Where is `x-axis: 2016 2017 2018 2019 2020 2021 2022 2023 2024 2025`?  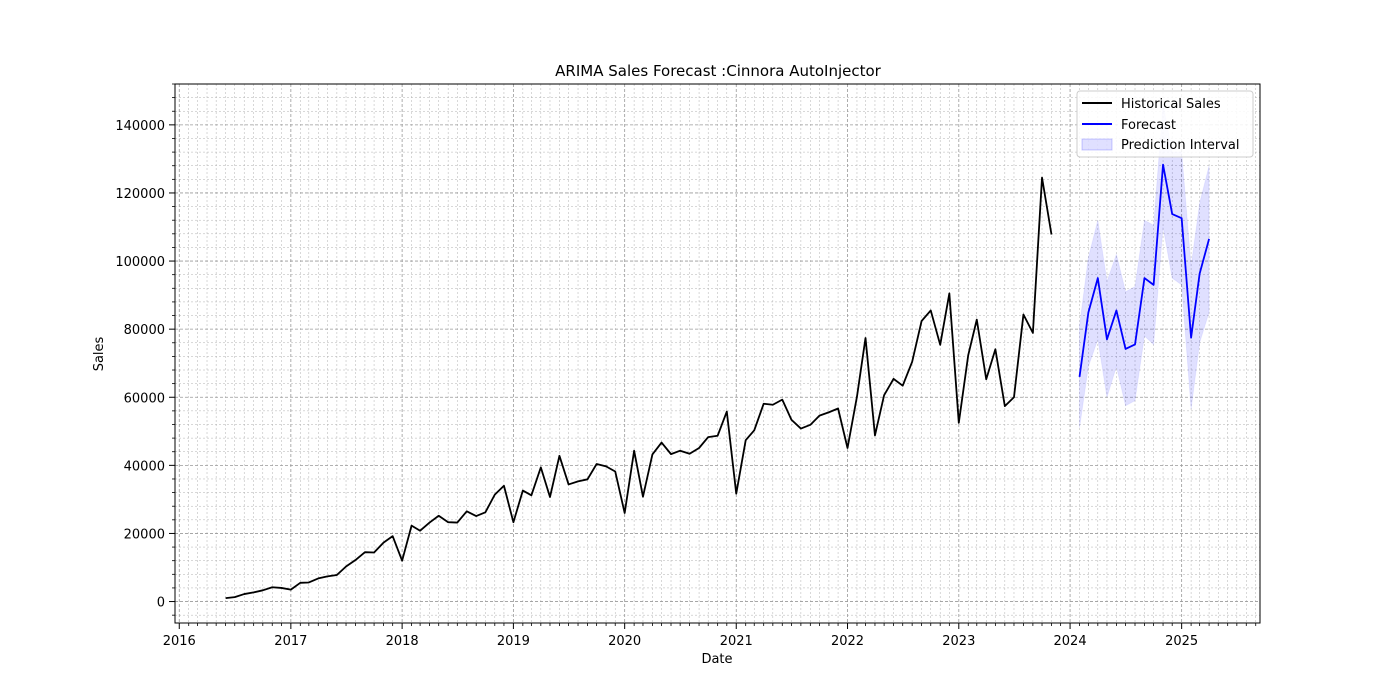 x-axis: 2016 2017 2018 2019 2020 2021 2022 2023 2024 2025 is located at coordinates (710, 636).